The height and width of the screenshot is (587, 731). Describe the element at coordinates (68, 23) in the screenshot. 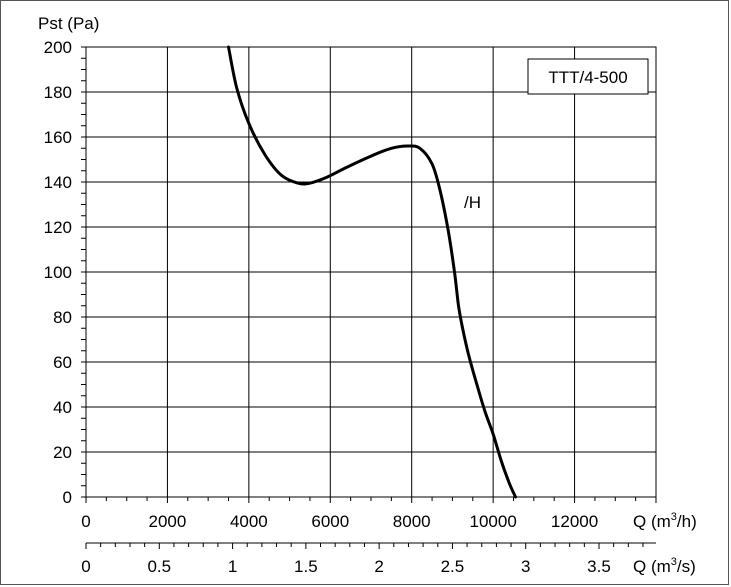

I see `y-axis-label: Pst (Pa)` at that location.